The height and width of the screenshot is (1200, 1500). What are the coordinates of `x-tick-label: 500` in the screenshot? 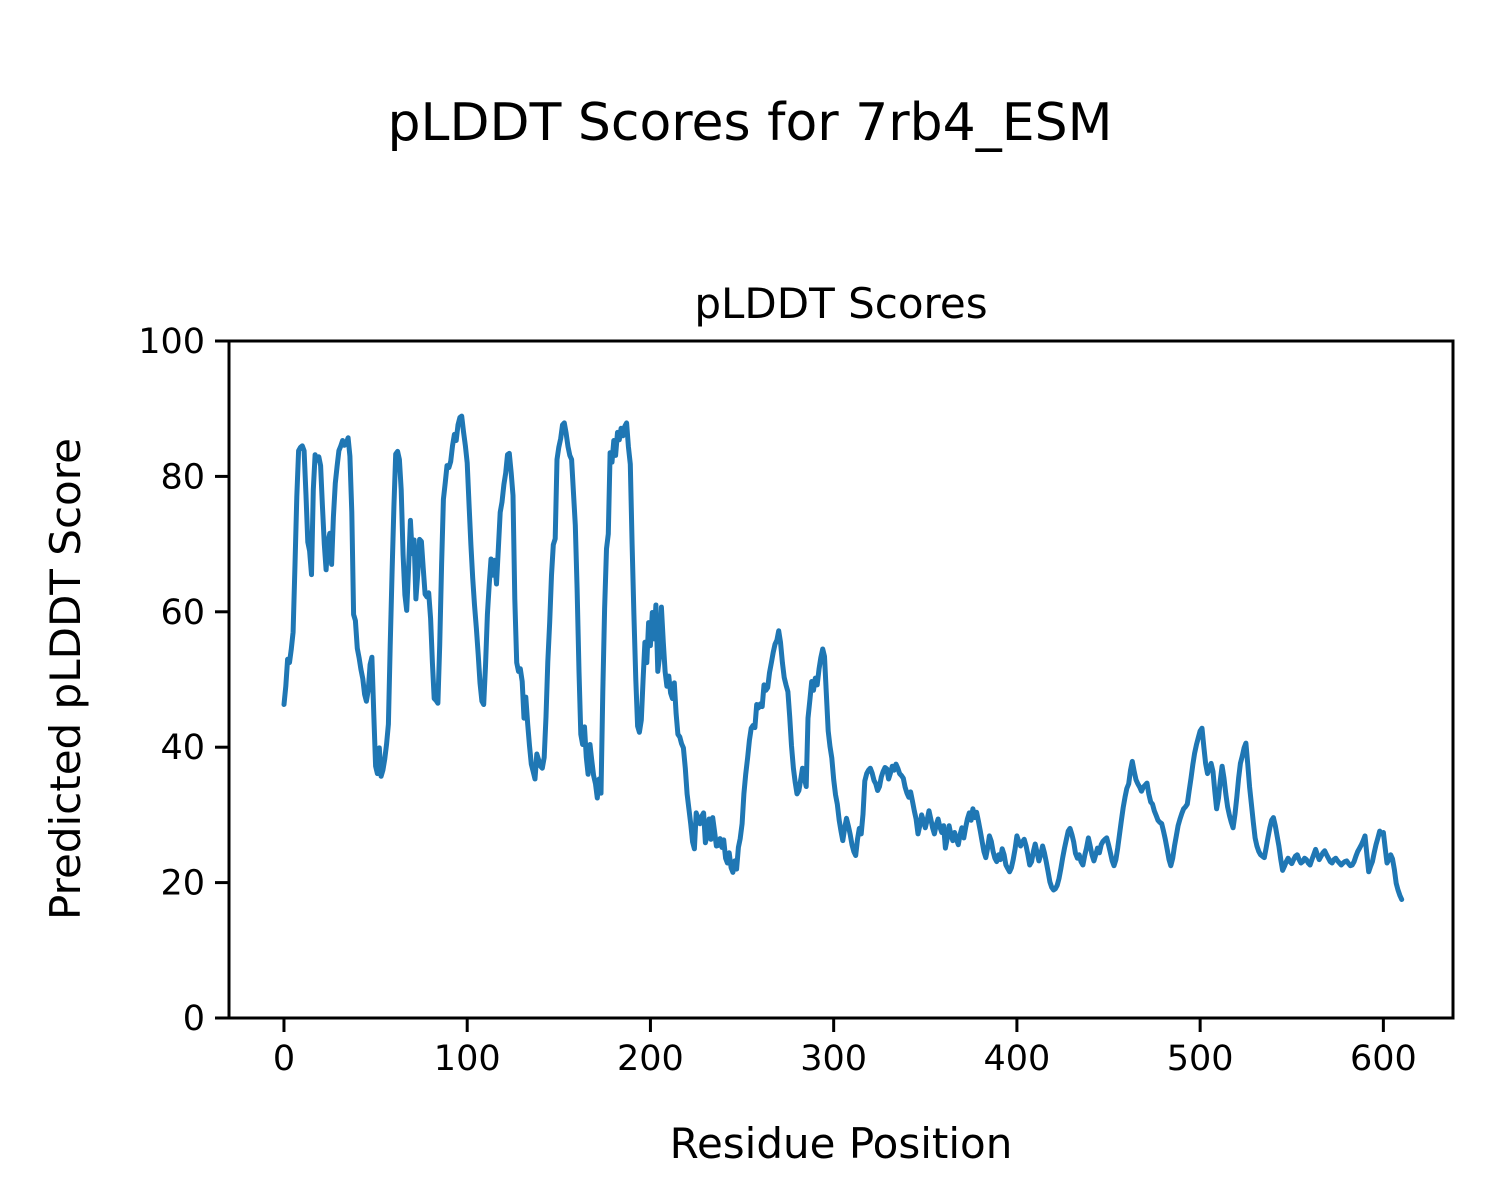 It's located at (1200, 1059).